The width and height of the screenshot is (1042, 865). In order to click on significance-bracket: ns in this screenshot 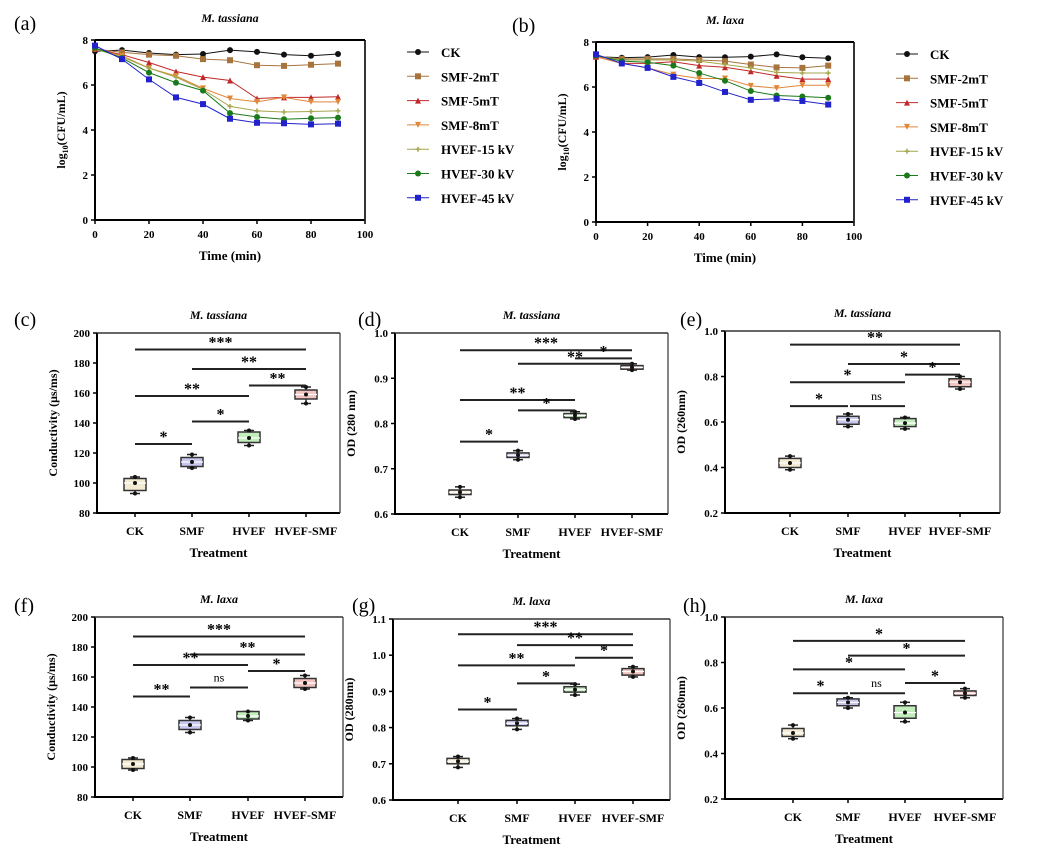, I will do `click(877, 685)`.